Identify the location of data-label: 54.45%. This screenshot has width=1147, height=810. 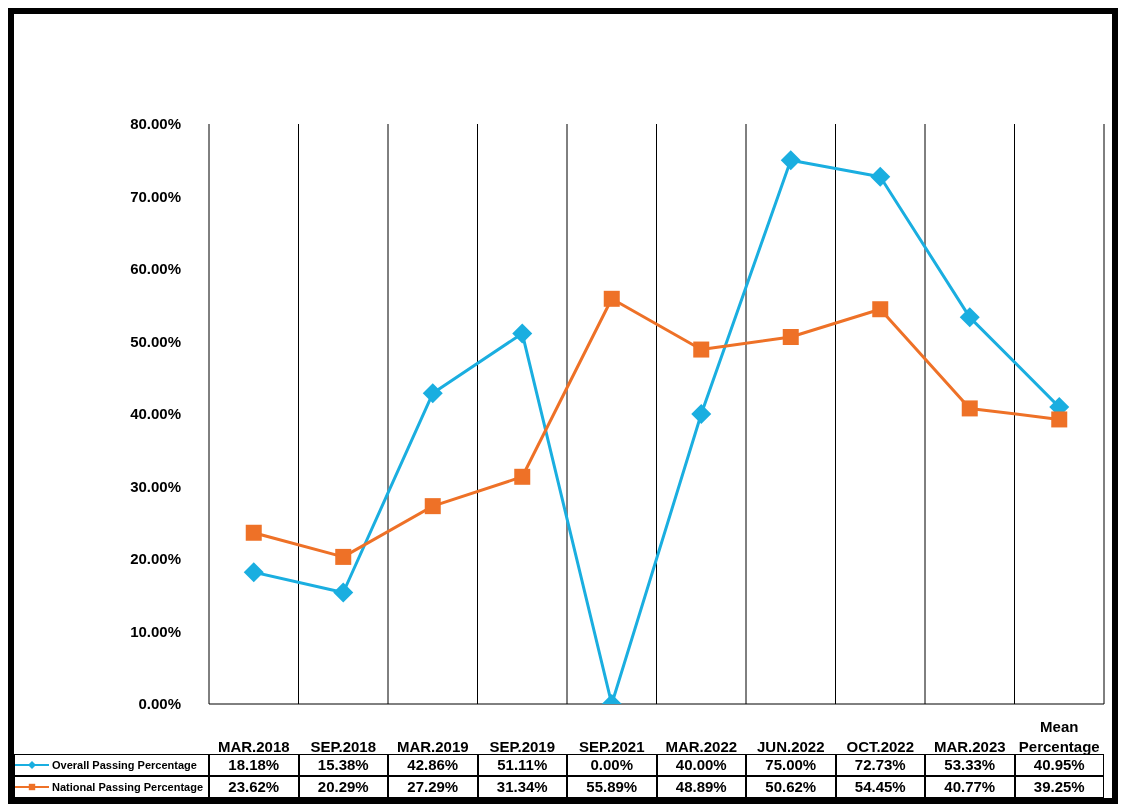
(880, 787).